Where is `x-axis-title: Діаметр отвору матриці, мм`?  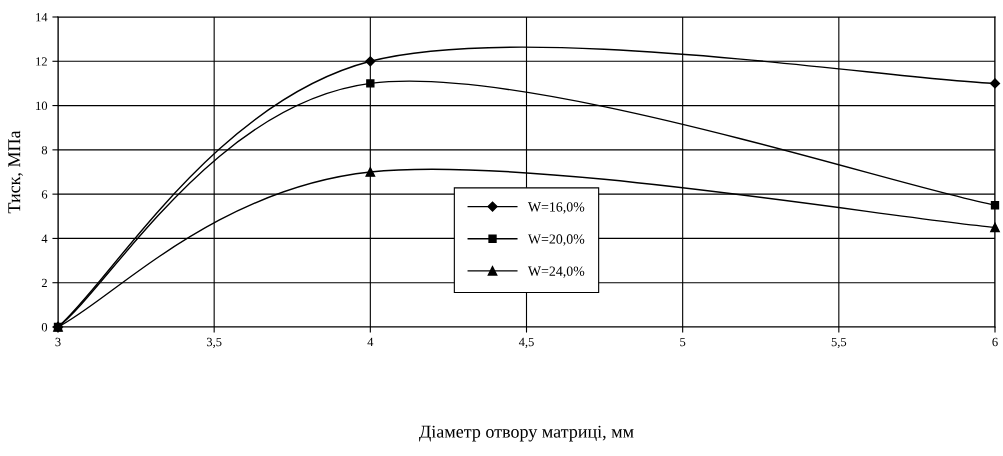 x-axis-title: Діаметр отвору матриці, мм is located at coordinates (526, 433).